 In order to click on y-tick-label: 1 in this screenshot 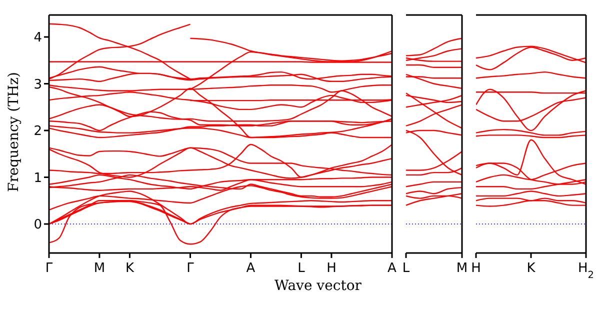, I will do `click(38, 178)`.